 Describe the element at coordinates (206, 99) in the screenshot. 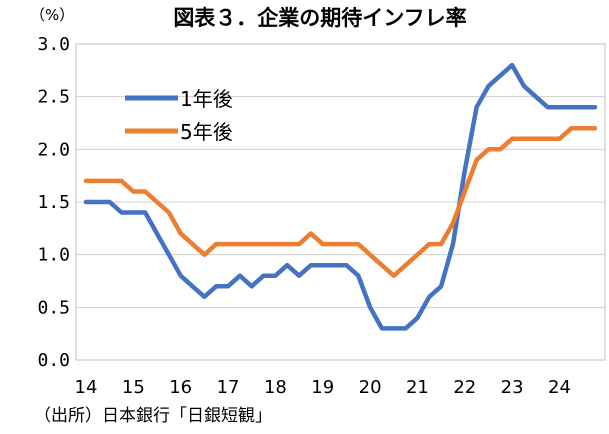

I see `legend-label-1: 1年後` at that location.